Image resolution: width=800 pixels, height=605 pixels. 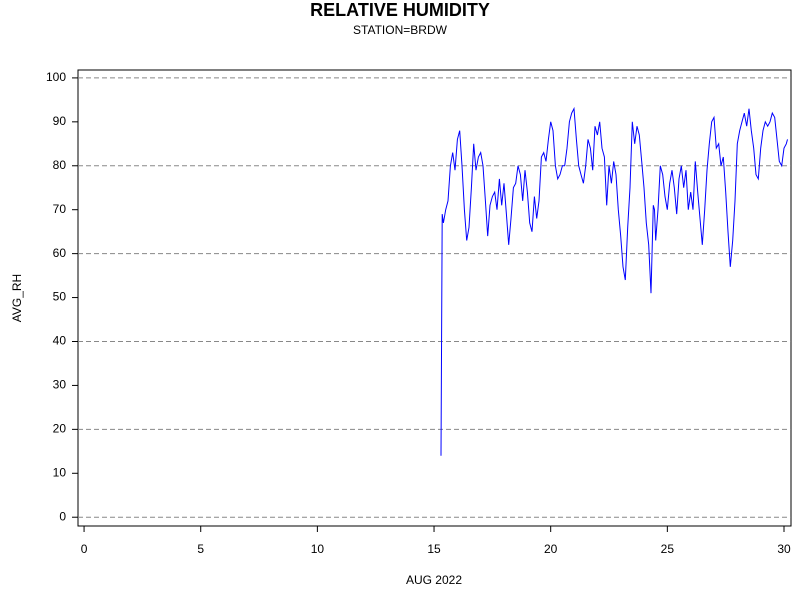 I want to click on y-tick-label: 50, so click(x=60, y=297).